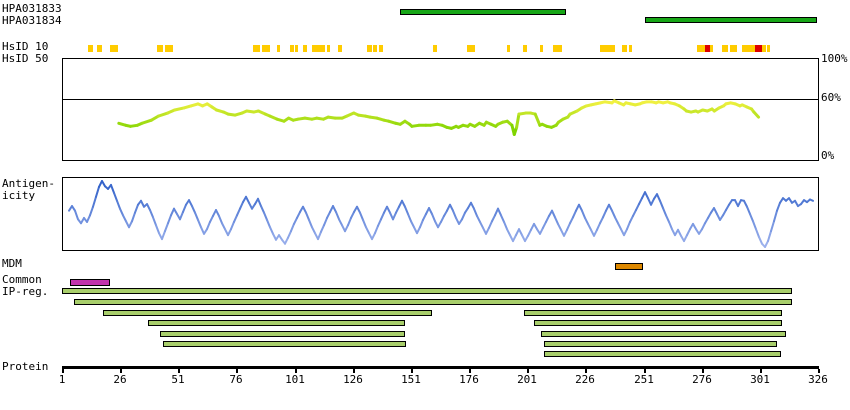  Describe the element at coordinates (760, 379) in the screenshot. I see `protein-axis-tick-label: 301` at that location.